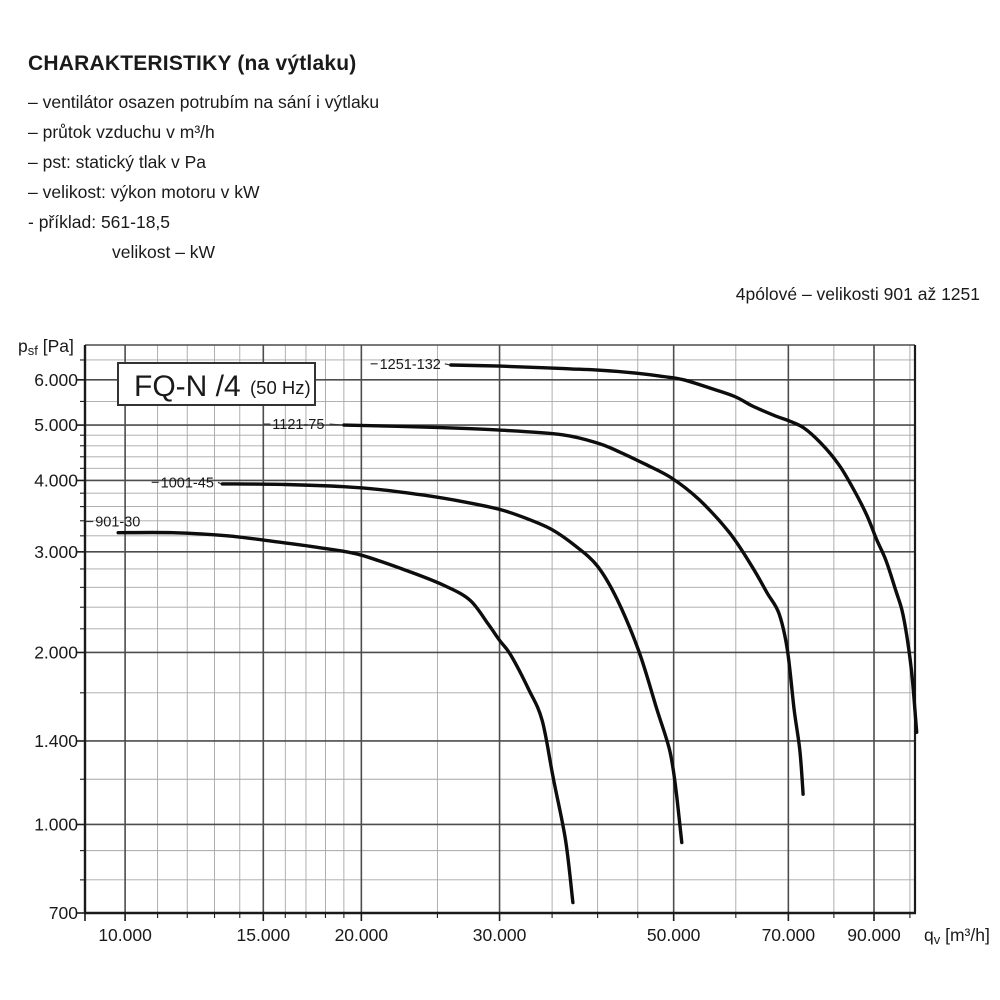 The image size is (1000, 1000). I want to click on y-tick-label: 1.400, so click(56, 741).